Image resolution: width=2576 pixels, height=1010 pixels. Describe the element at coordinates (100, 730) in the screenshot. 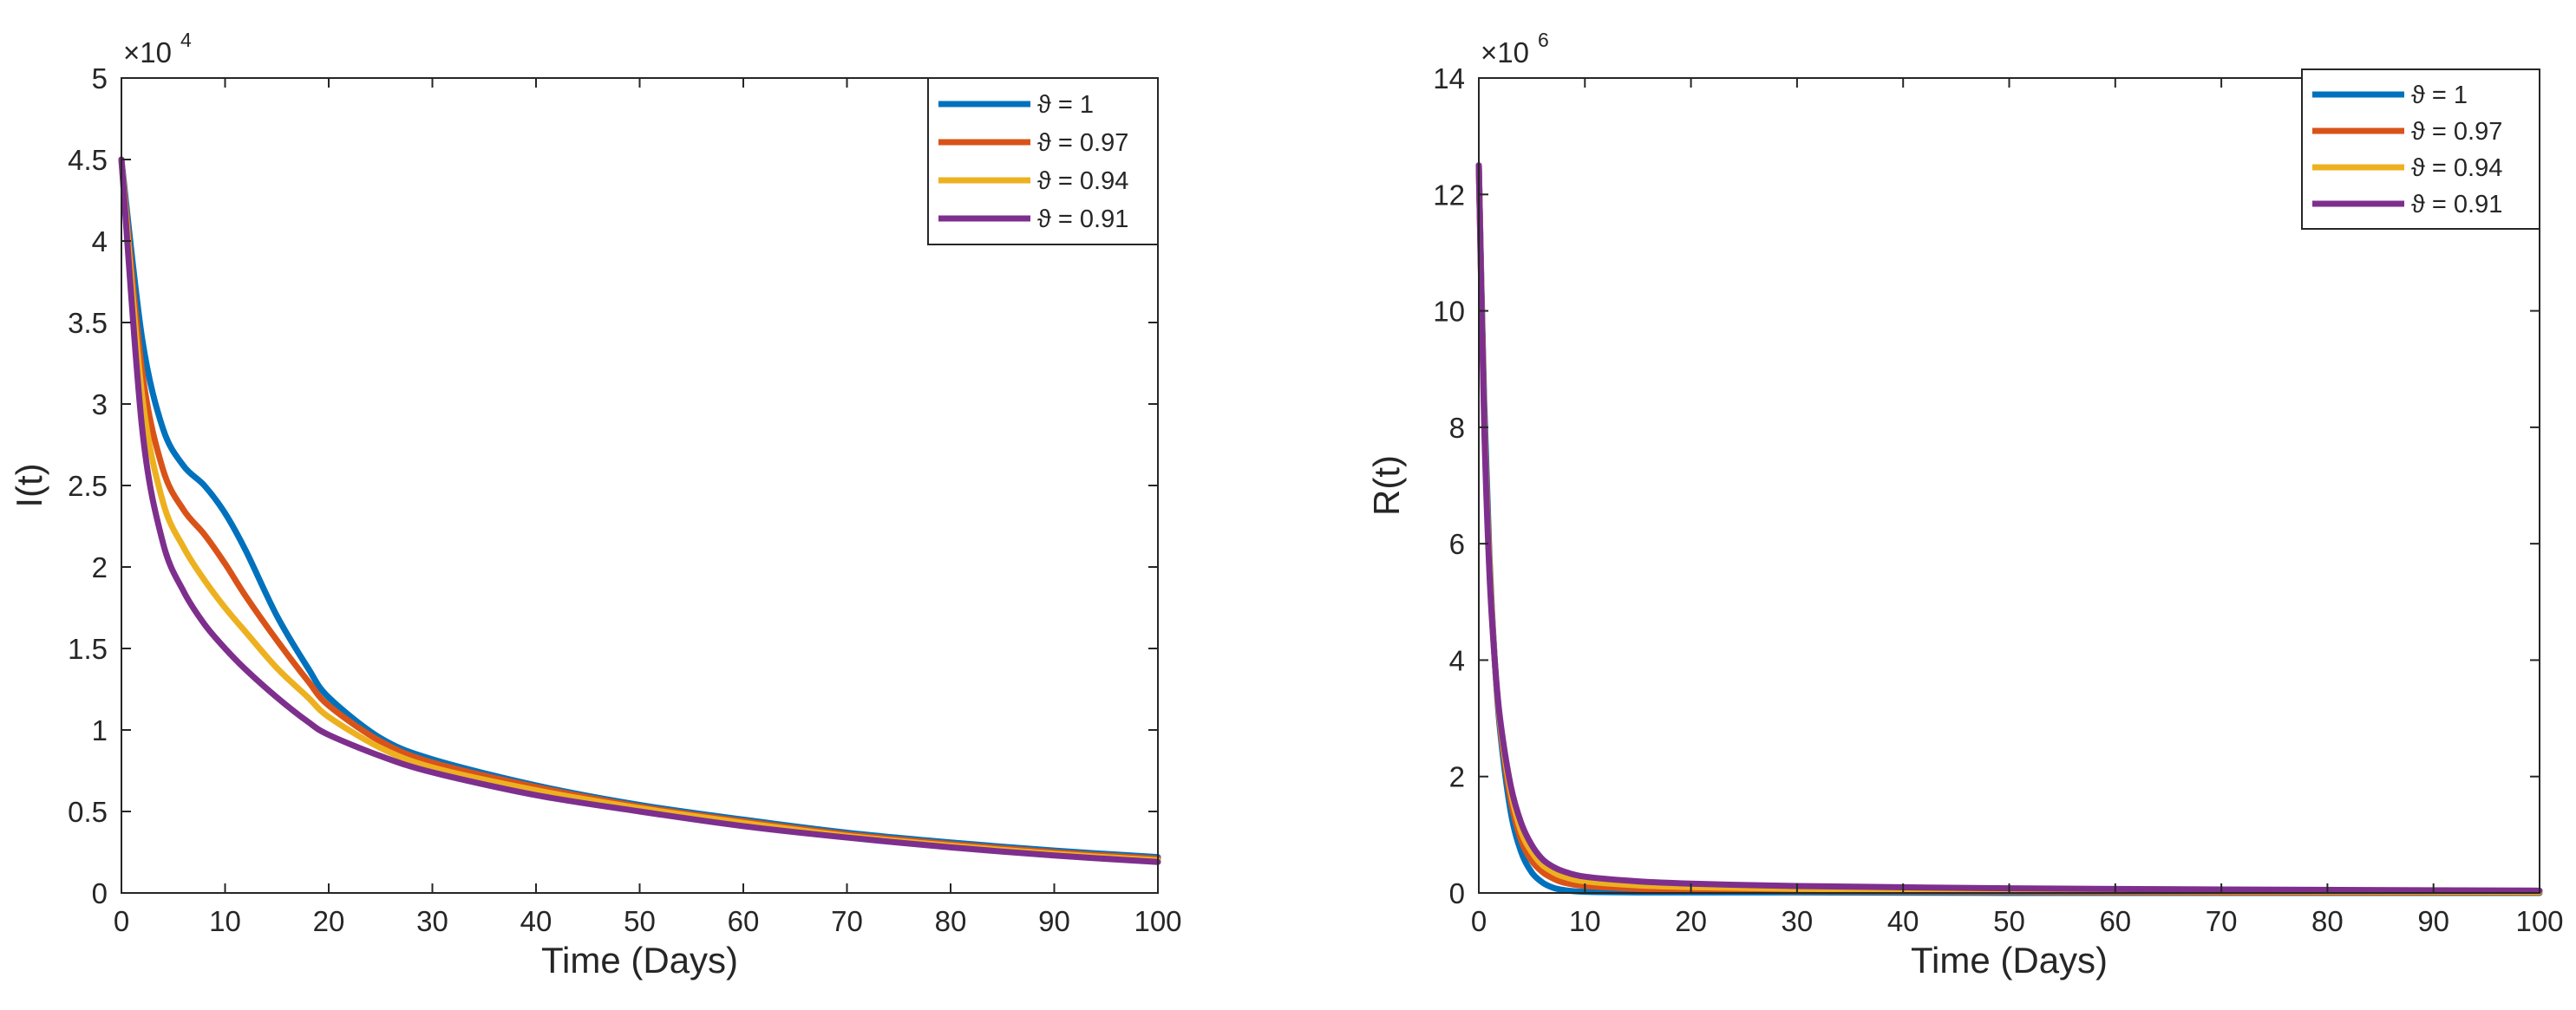

I see `y-tick-label: 1` at that location.